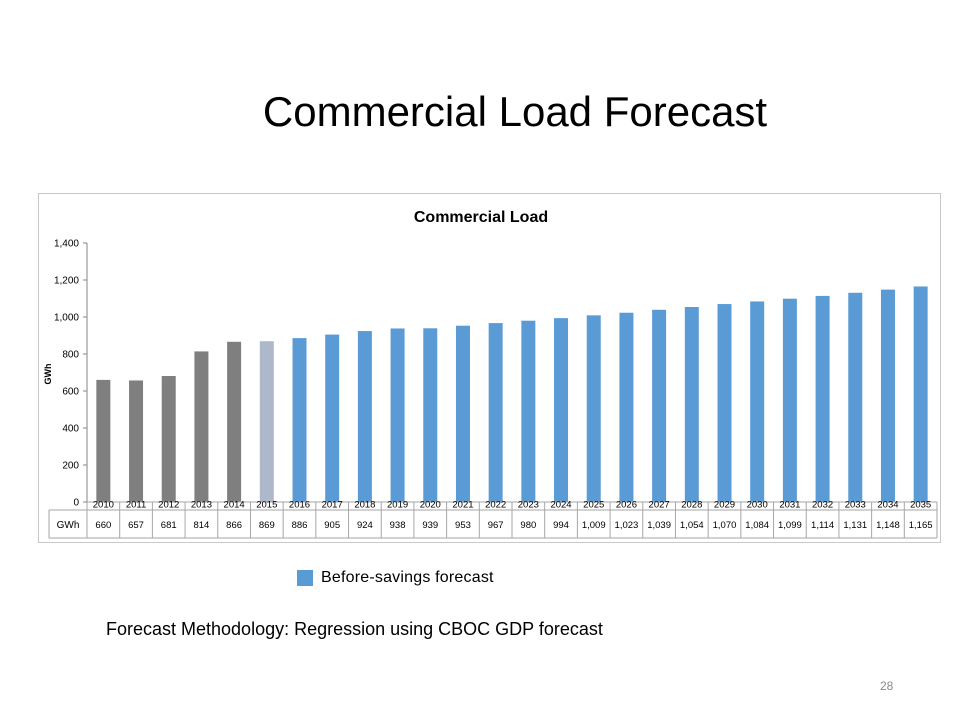 This screenshot has width=960, height=720. What do you see at coordinates (627, 525) in the screenshot?
I see `value-label-2026: 1,023` at bounding box center [627, 525].